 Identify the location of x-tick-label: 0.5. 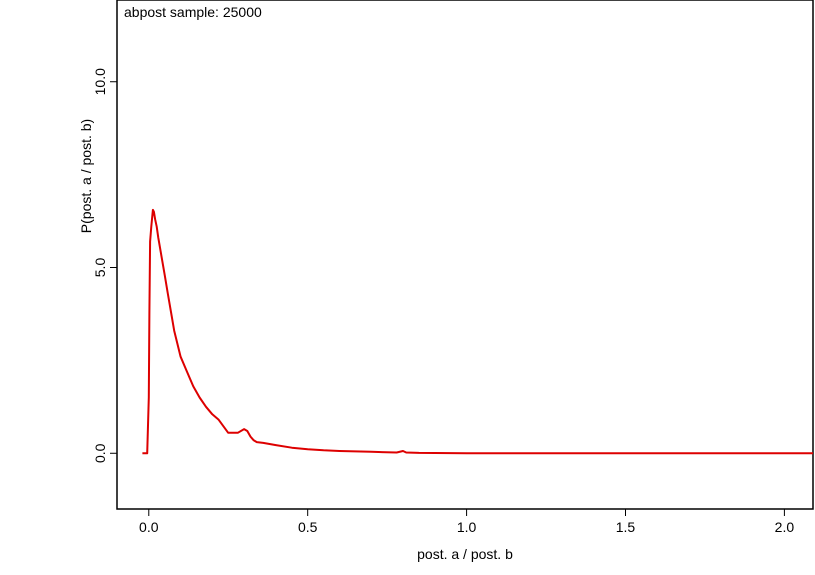
(308, 527).